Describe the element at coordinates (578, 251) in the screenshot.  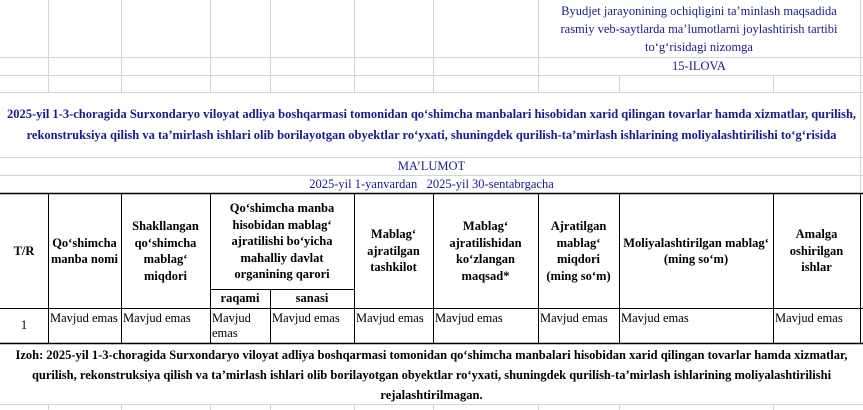
I see `header-allocated-amount: Ajratilgan mablag‘ miqdori (ming so‘m)` at that location.